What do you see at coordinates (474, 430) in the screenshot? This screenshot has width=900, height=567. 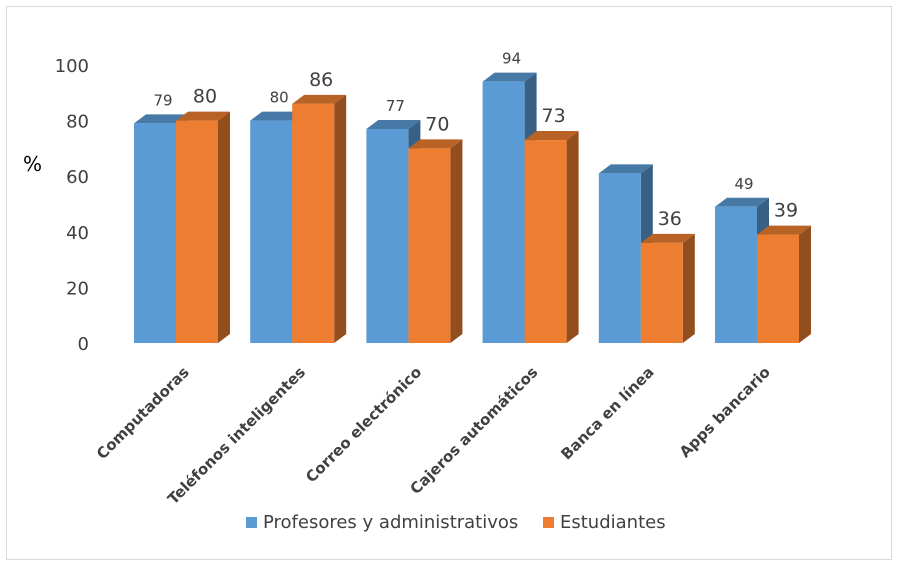 I see `category-label: Cajeros automáticos` at bounding box center [474, 430].